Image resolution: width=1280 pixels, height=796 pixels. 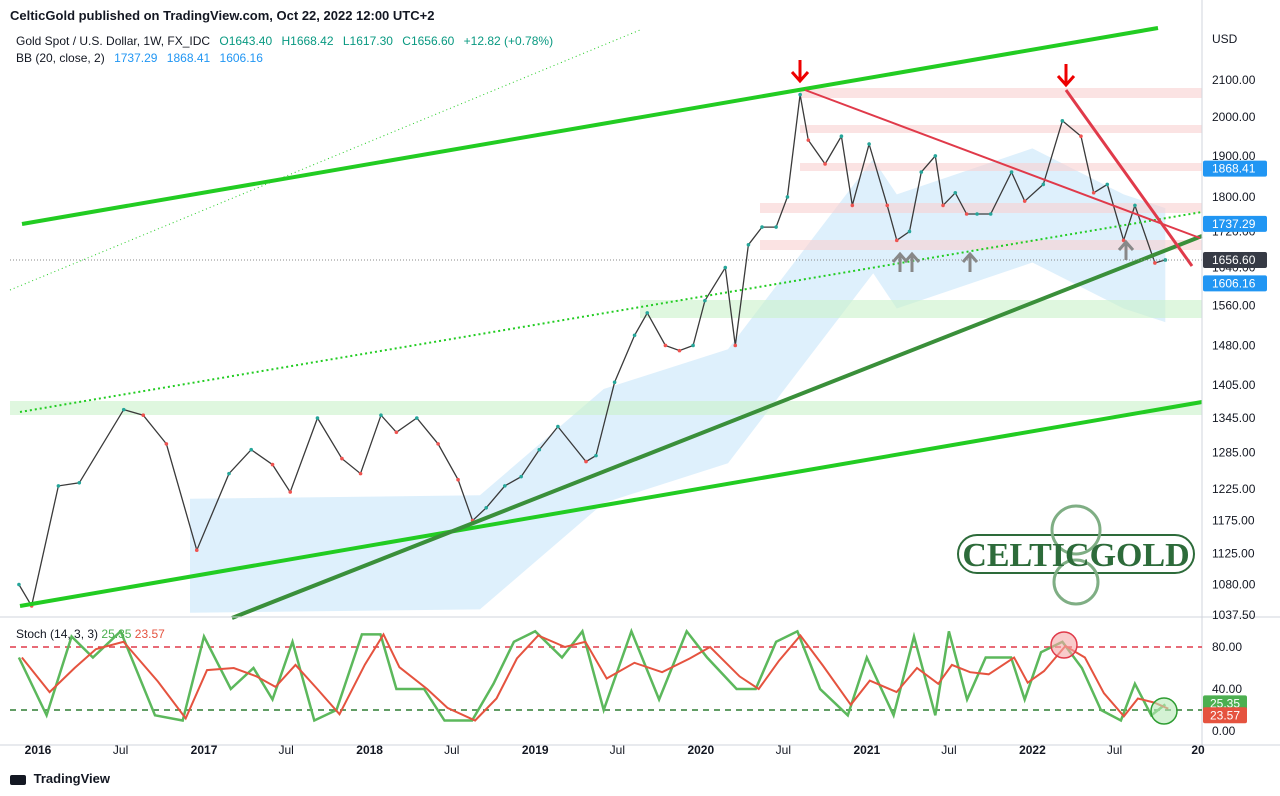 I want to click on price-badge-label: 1737.29, so click(x=1234, y=224).